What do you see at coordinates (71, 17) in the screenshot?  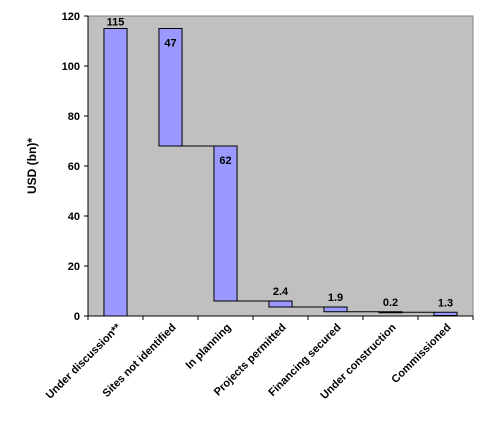 I see `y-tick-label: 120` at bounding box center [71, 17].